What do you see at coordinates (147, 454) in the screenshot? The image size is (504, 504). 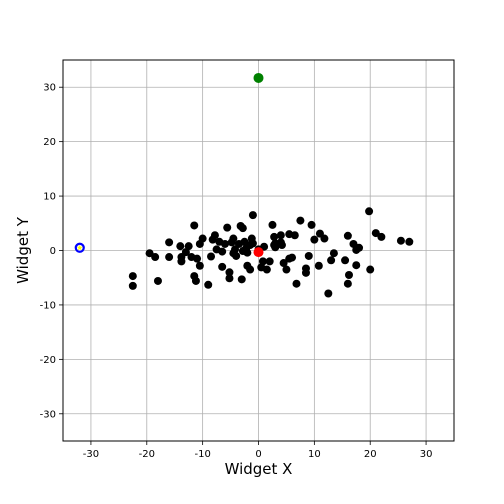 I see `x-tick-label: -20` at bounding box center [147, 454].